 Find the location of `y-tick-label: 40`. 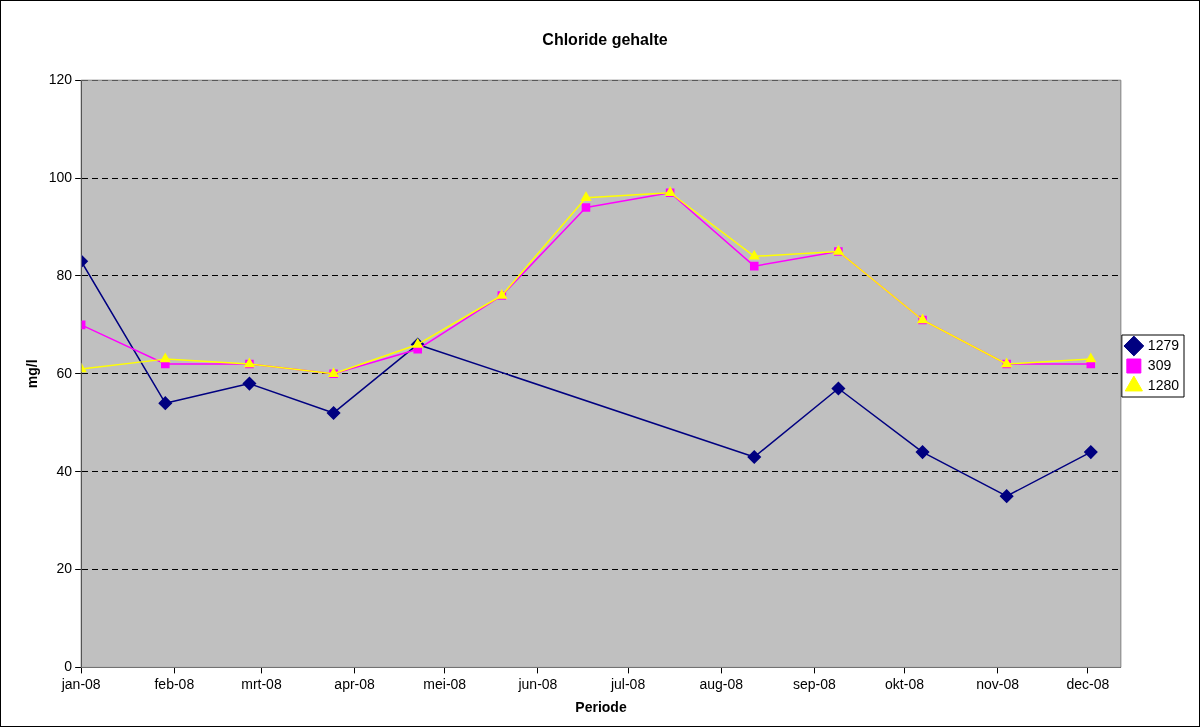

y-tick-label: 40 is located at coordinates (64, 470).